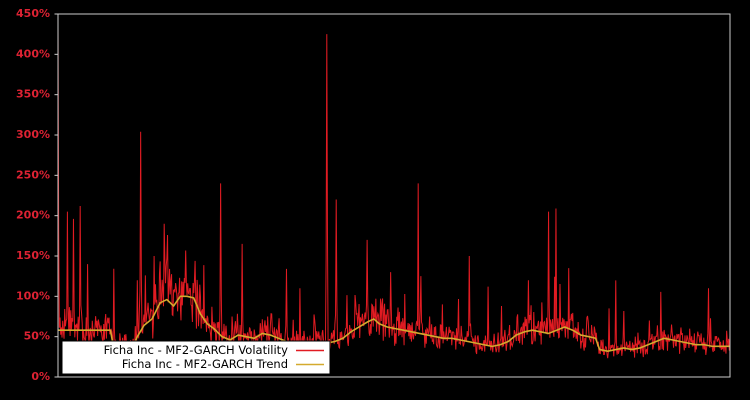 The height and width of the screenshot is (400, 750). What do you see at coordinates (37, 336) in the screenshot?
I see `y-tick-label: 50%` at bounding box center [37, 336].